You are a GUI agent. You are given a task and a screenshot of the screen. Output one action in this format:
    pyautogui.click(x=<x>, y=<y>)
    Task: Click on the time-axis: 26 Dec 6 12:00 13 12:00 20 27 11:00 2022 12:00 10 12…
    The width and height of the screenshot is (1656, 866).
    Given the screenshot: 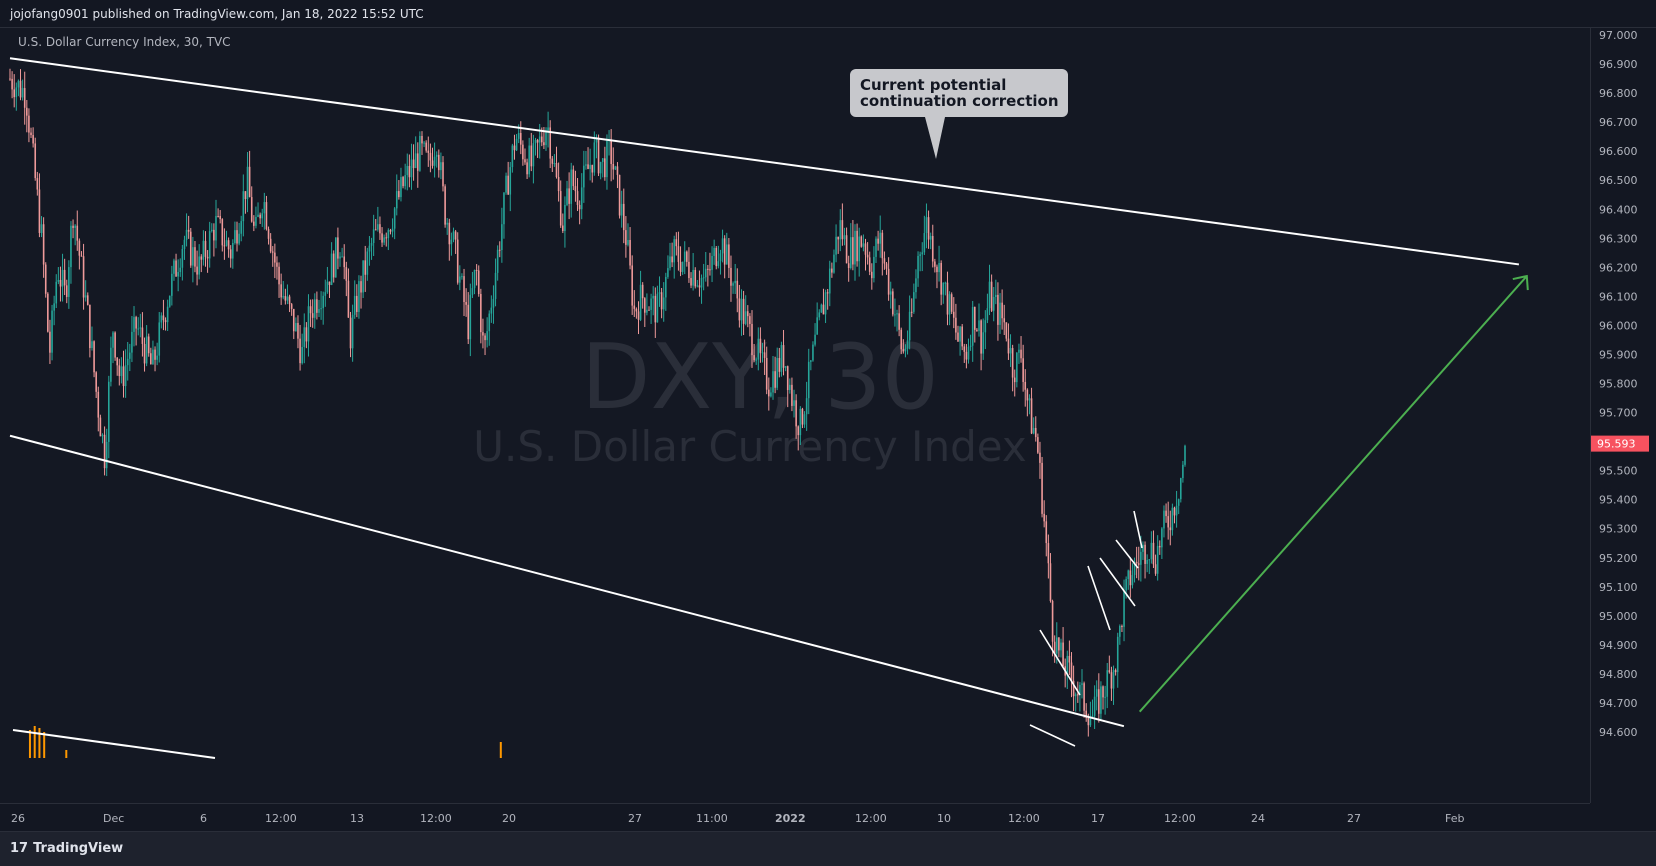 What is the action you would take?
    pyautogui.click(x=795, y=817)
    